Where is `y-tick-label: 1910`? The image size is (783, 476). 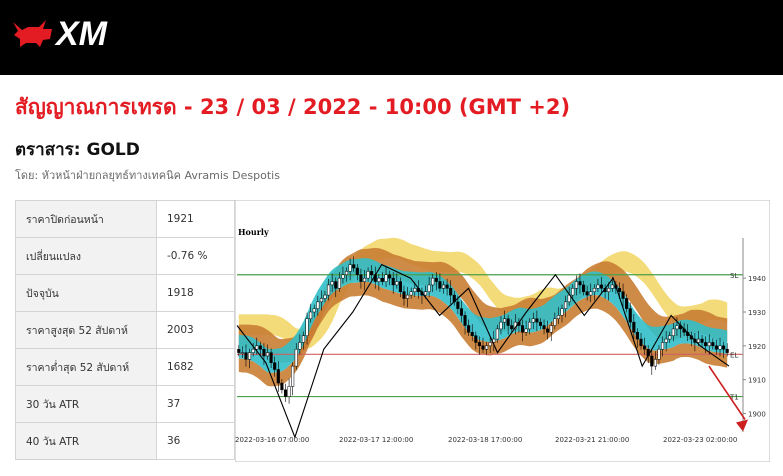 y-tick-label: 1910 is located at coordinates (757, 381).